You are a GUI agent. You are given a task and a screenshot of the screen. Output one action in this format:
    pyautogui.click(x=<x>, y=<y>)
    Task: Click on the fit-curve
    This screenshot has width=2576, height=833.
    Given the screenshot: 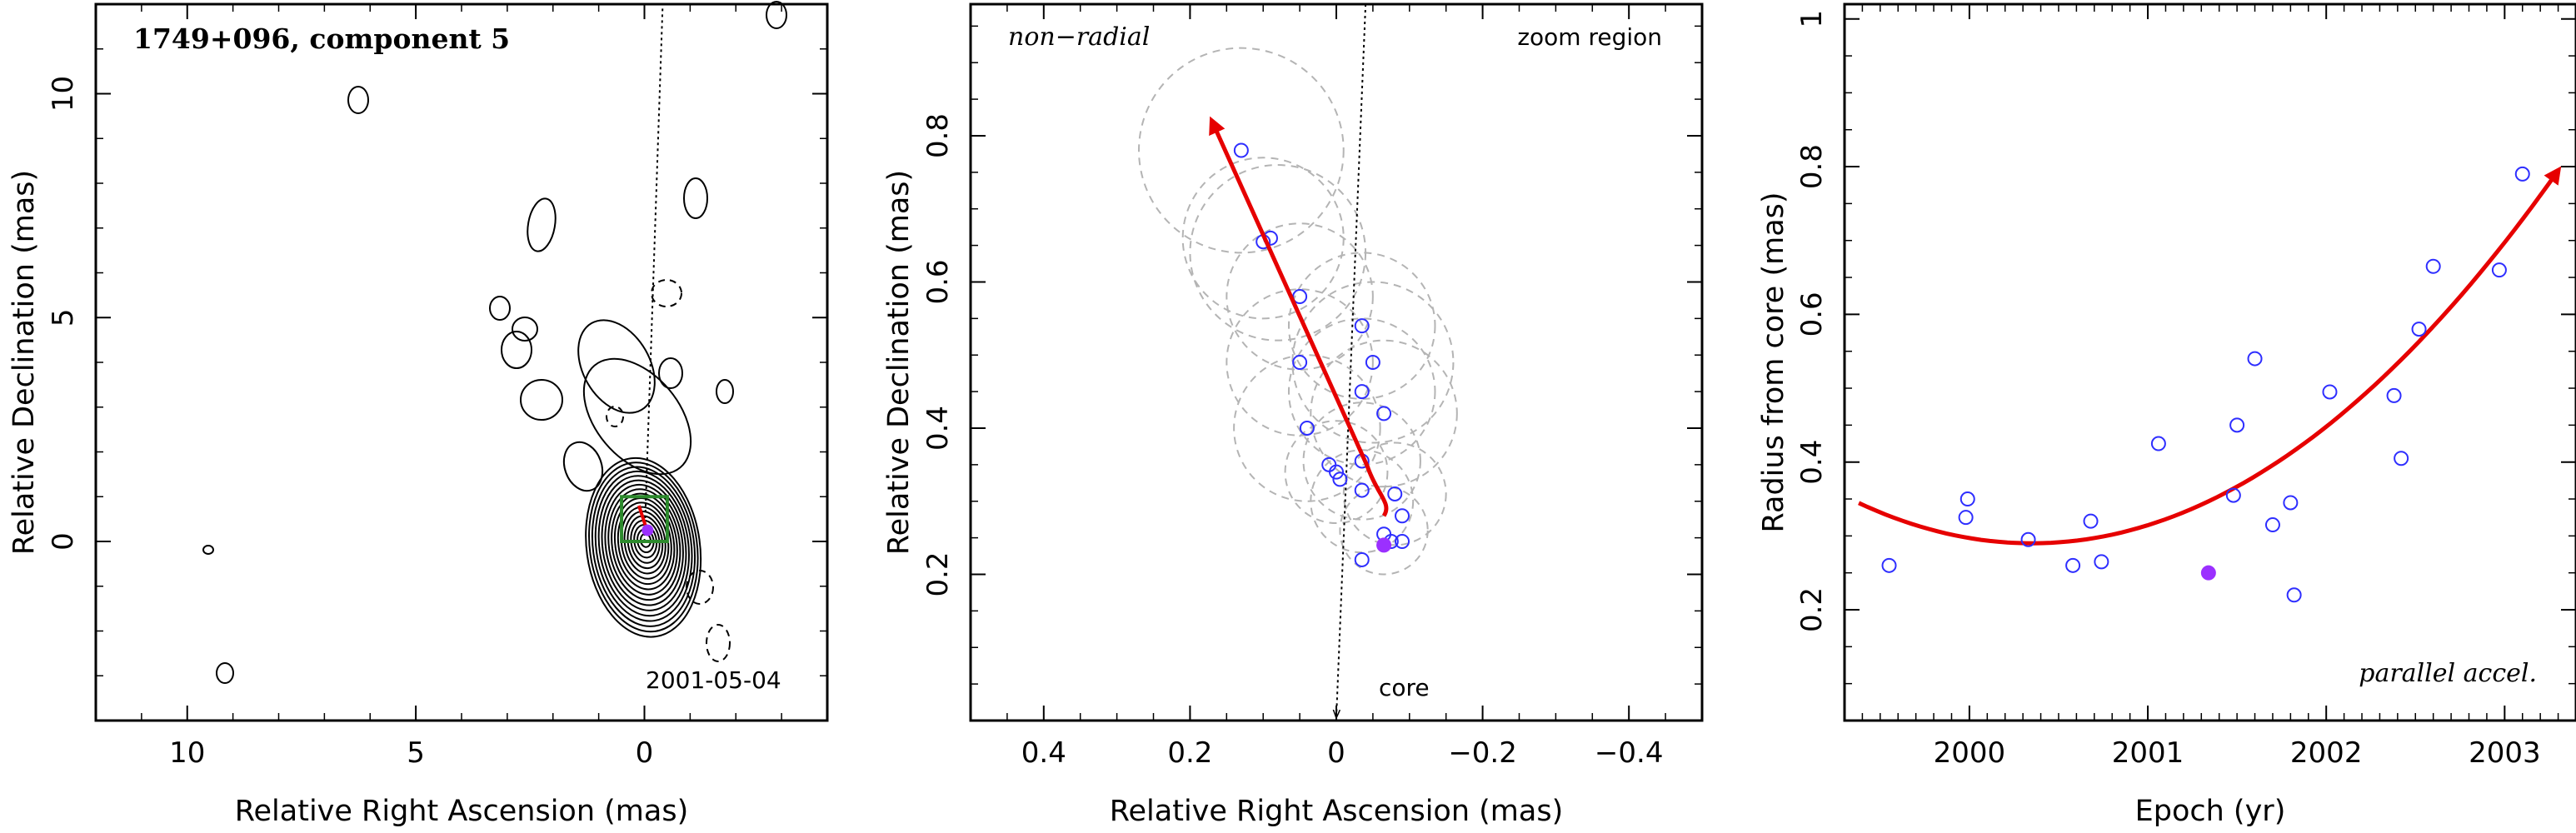 What is the action you would take?
    pyautogui.click(x=2210, y=356)
    